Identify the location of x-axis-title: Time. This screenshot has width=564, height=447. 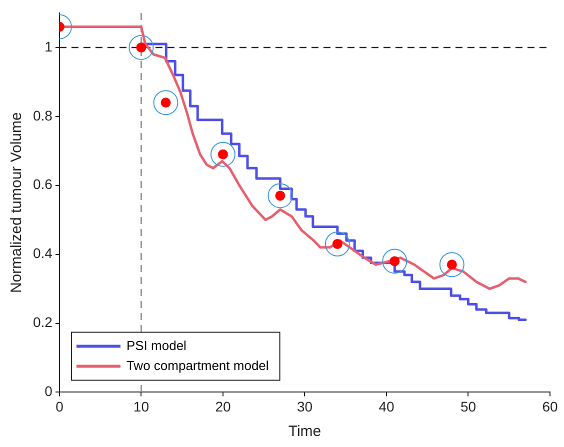
(305, 431).